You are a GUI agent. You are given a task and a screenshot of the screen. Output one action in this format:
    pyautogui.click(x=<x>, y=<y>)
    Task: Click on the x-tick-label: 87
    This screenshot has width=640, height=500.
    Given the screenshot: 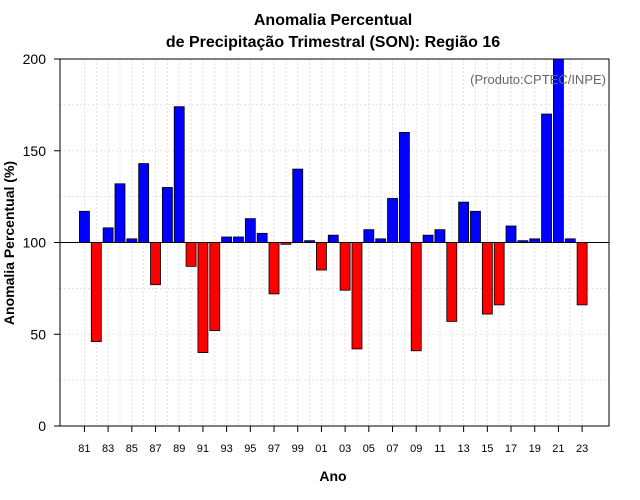 What is the action you would take?
    pyautogui.click(x=155, y=449)
    